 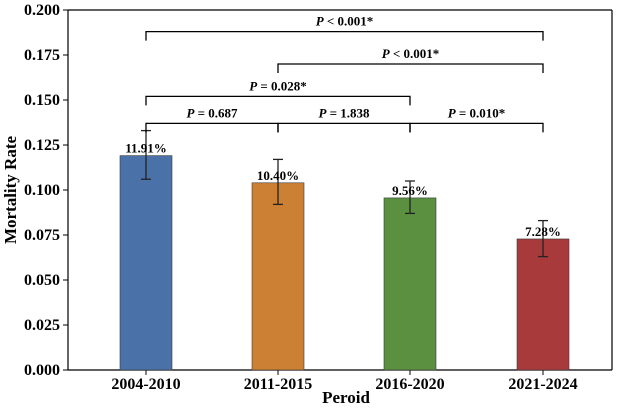 I want to click on significance-label: P = 1.838, so click(x=344, y=112).